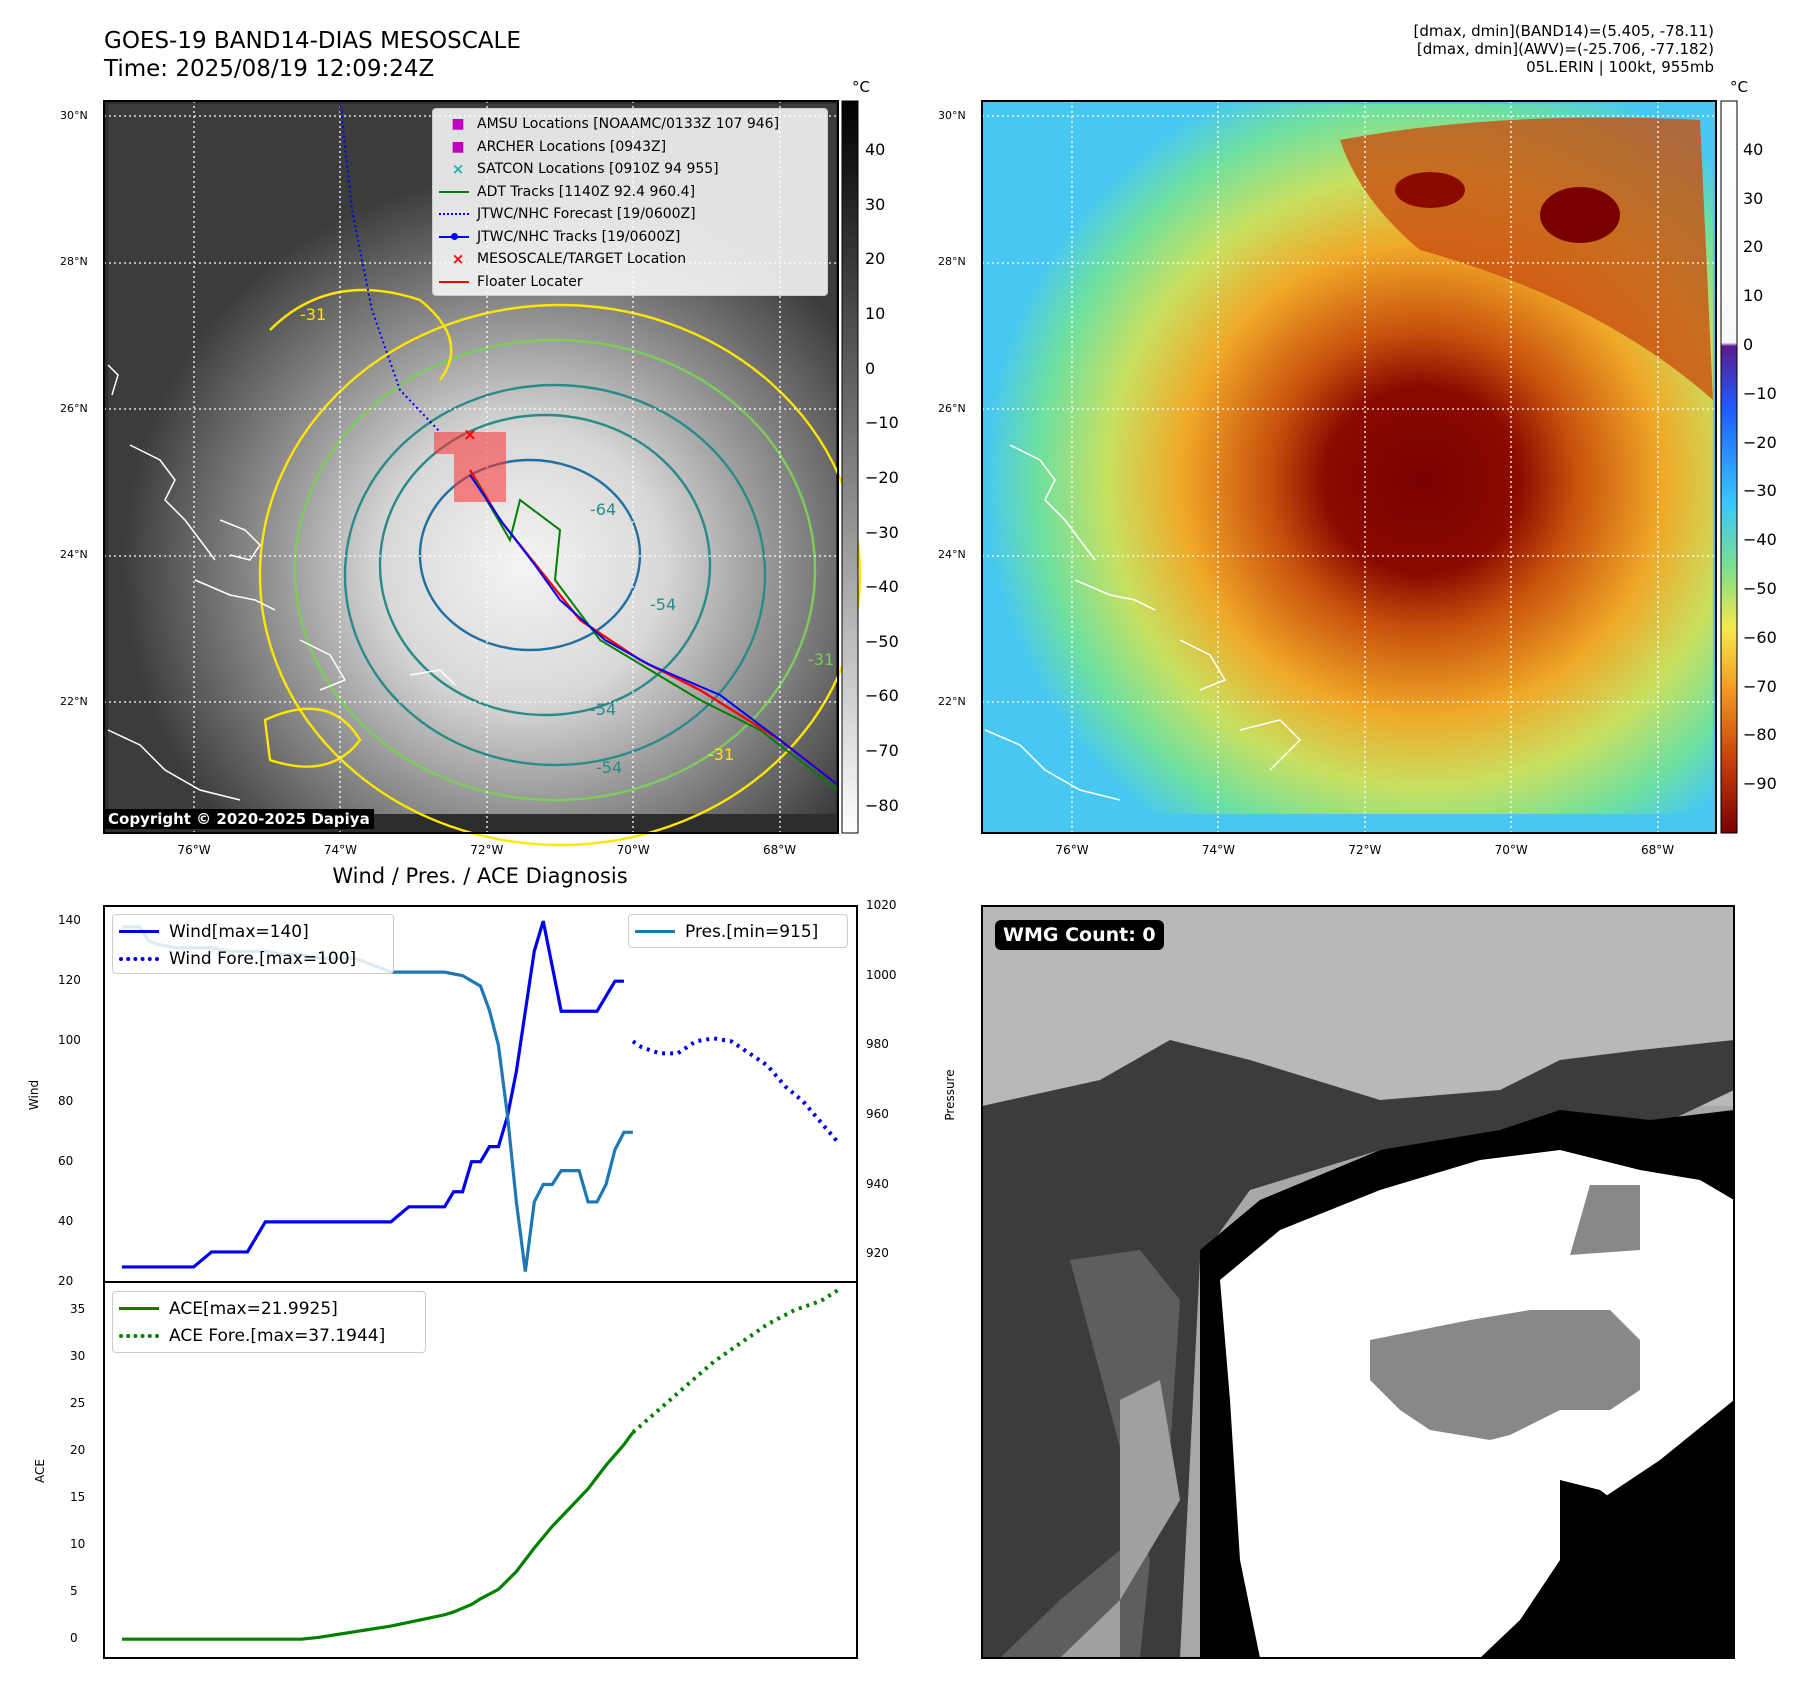 The width and height of the screenshot is (1797, 1690). I want to click on contour-labels: -31 -64 -54 -31 -54 -31 -54, so click(567, 541).